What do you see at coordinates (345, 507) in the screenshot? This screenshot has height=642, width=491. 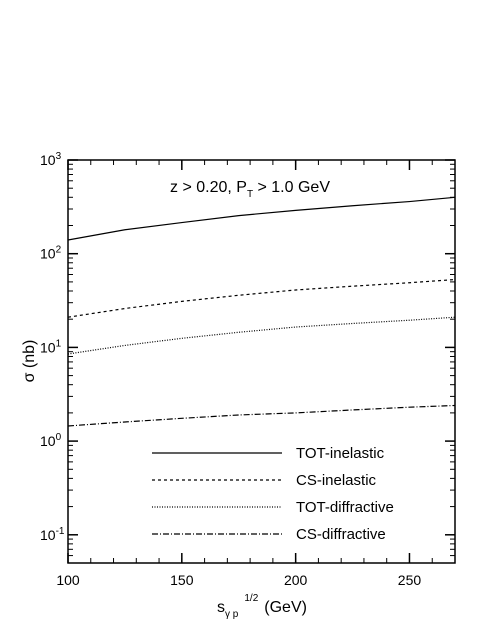 I see `legend-label: TOT-diffractive` at bounding box center [345, 507].